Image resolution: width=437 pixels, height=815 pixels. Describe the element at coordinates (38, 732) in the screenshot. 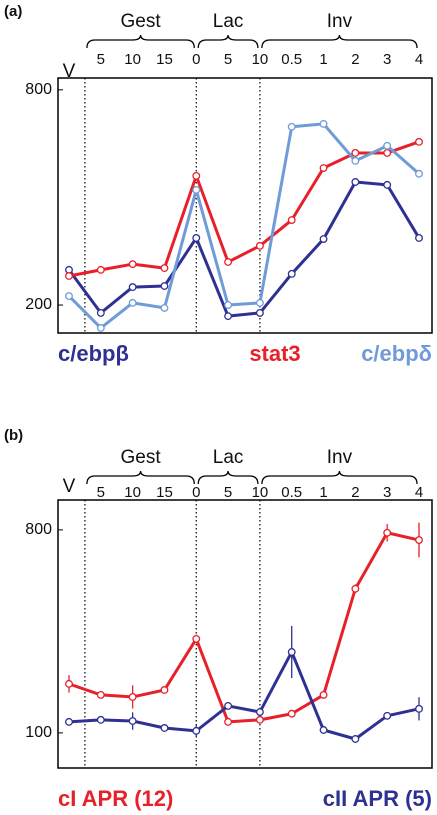

I see `y-tick-label: 100` at that location.